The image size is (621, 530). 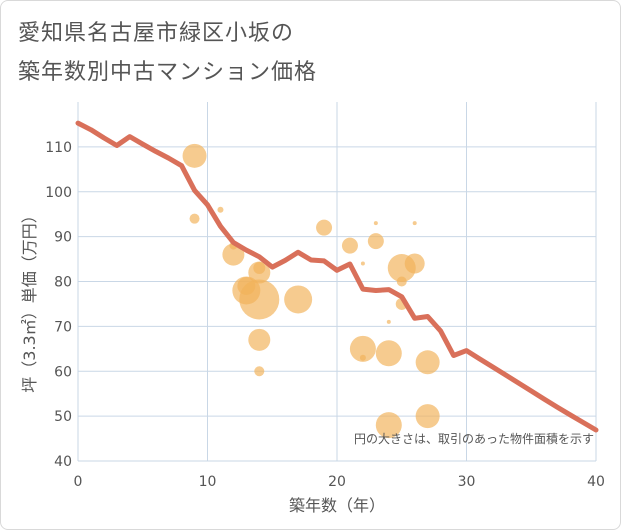 I want to click on y-tick-label: 110, so click(x=58, y=148).